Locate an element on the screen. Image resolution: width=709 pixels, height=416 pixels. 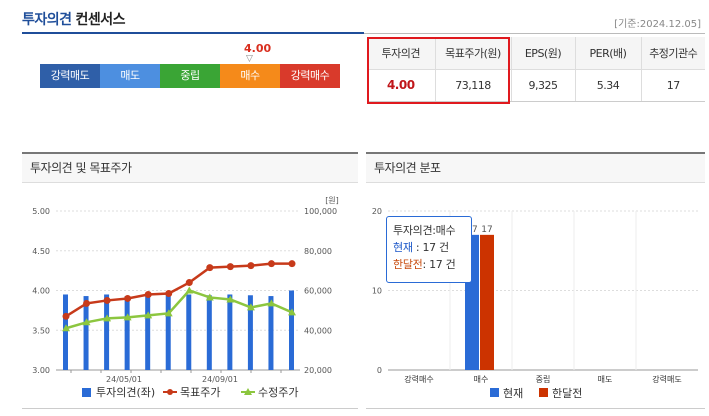
left-axis-tick: 3.50 is located at coordinates (41, 330).